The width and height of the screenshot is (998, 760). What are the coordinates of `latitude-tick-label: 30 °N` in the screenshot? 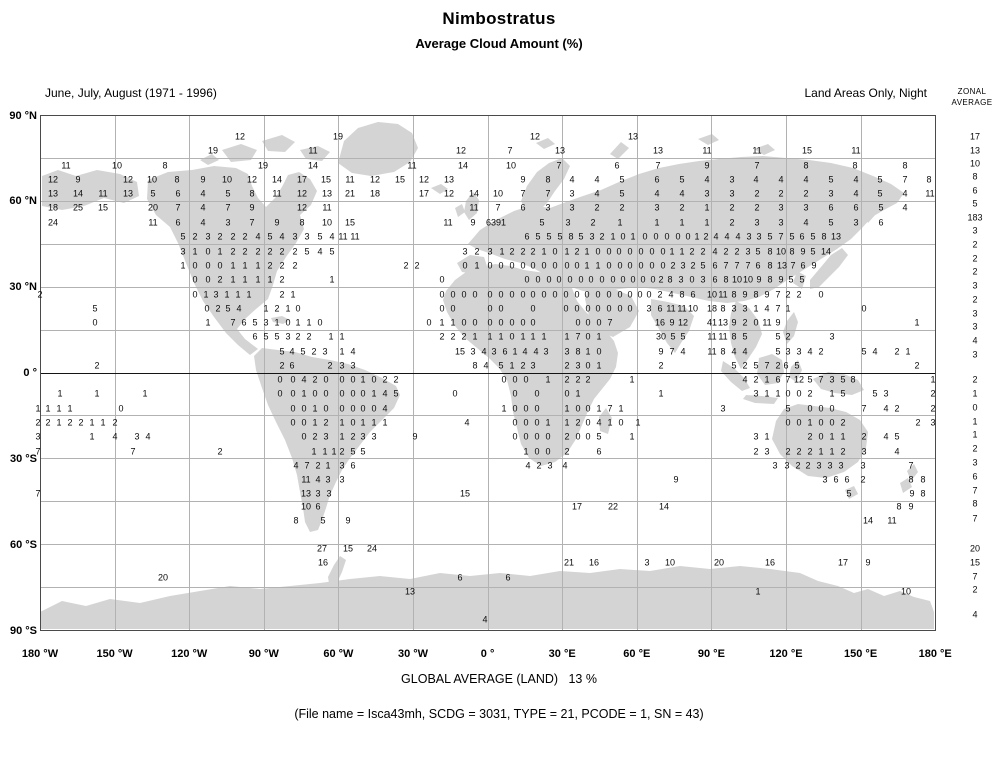 It's located at (23, 287).